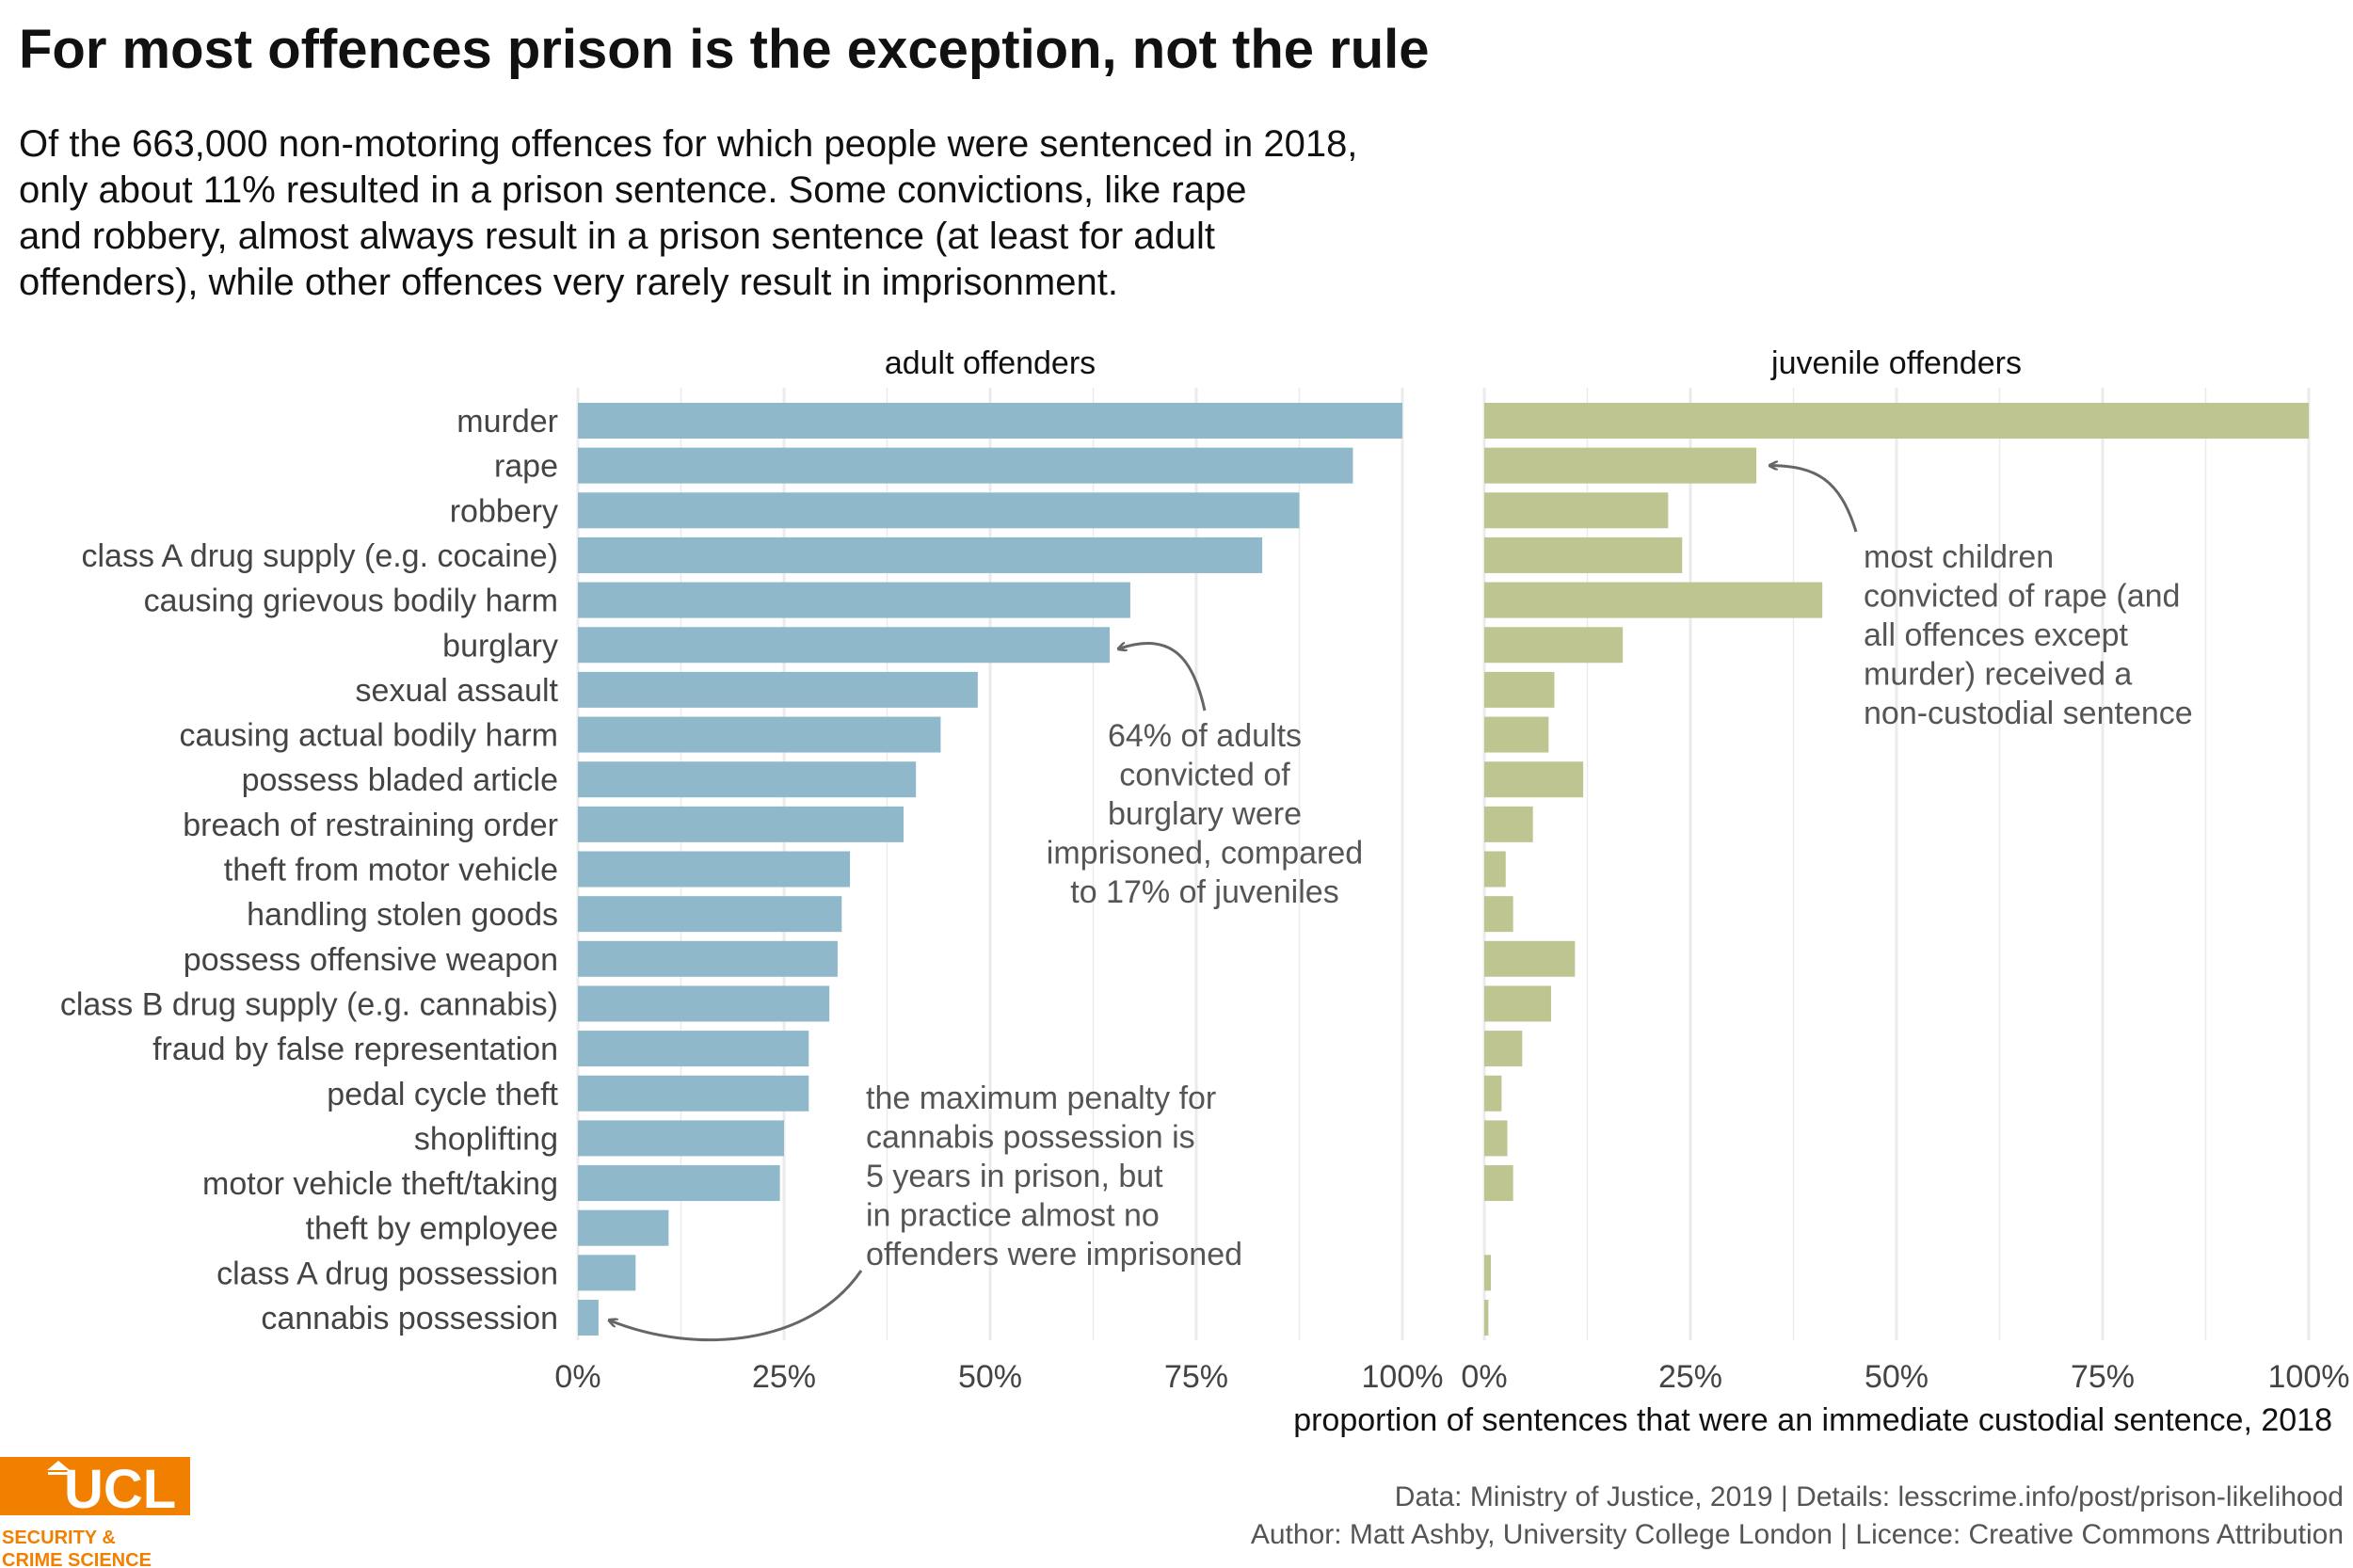 The width and height of the screenshot is (2353, 1568). I want to click on panel-title: juvenile offenders, so click(1896, 363).